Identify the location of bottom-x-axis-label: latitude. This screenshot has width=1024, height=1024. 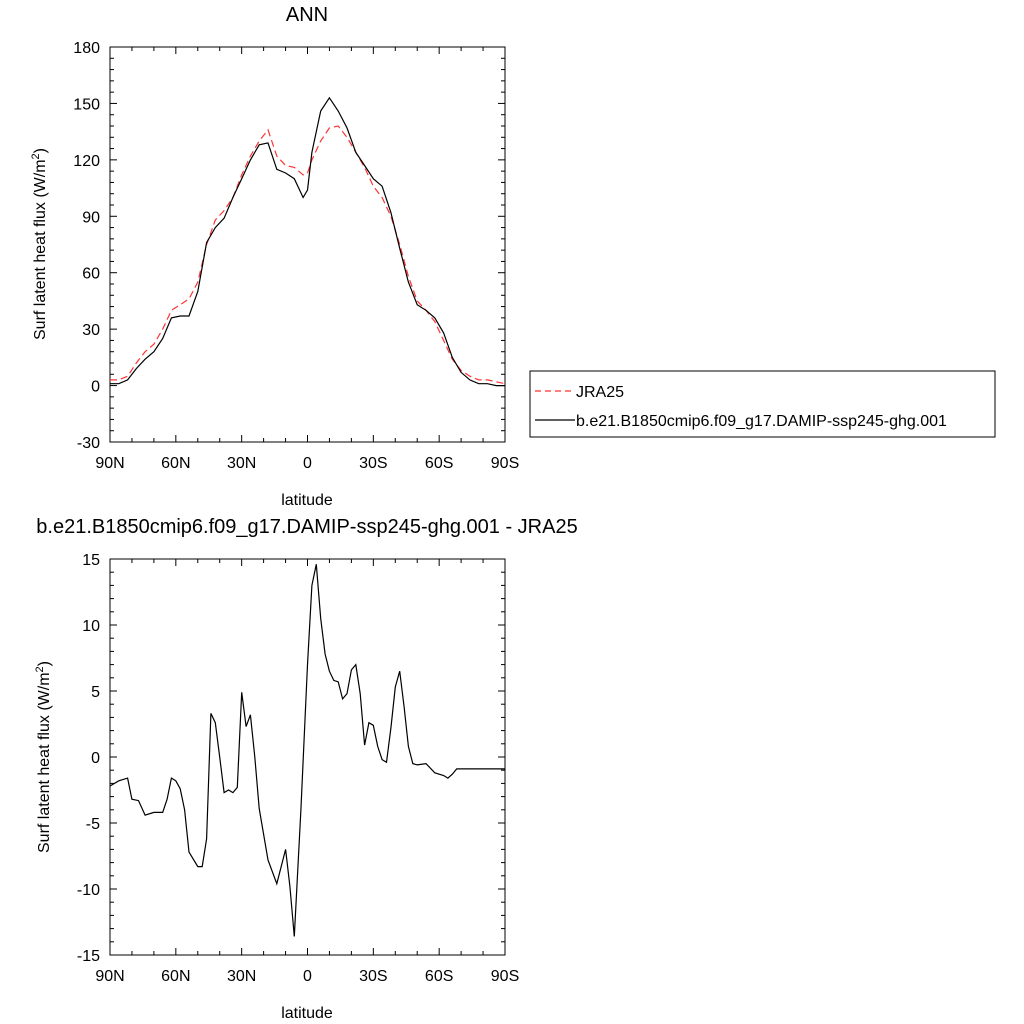
(307, 1013).